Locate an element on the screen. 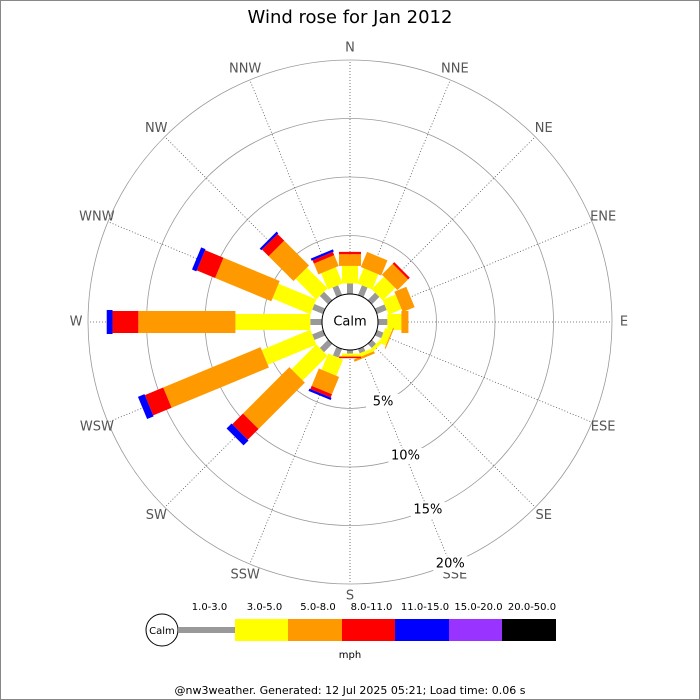 The width and height of the screenshot is (700, 700). r-tick-label: 10% is located at coordinates (405, 455).